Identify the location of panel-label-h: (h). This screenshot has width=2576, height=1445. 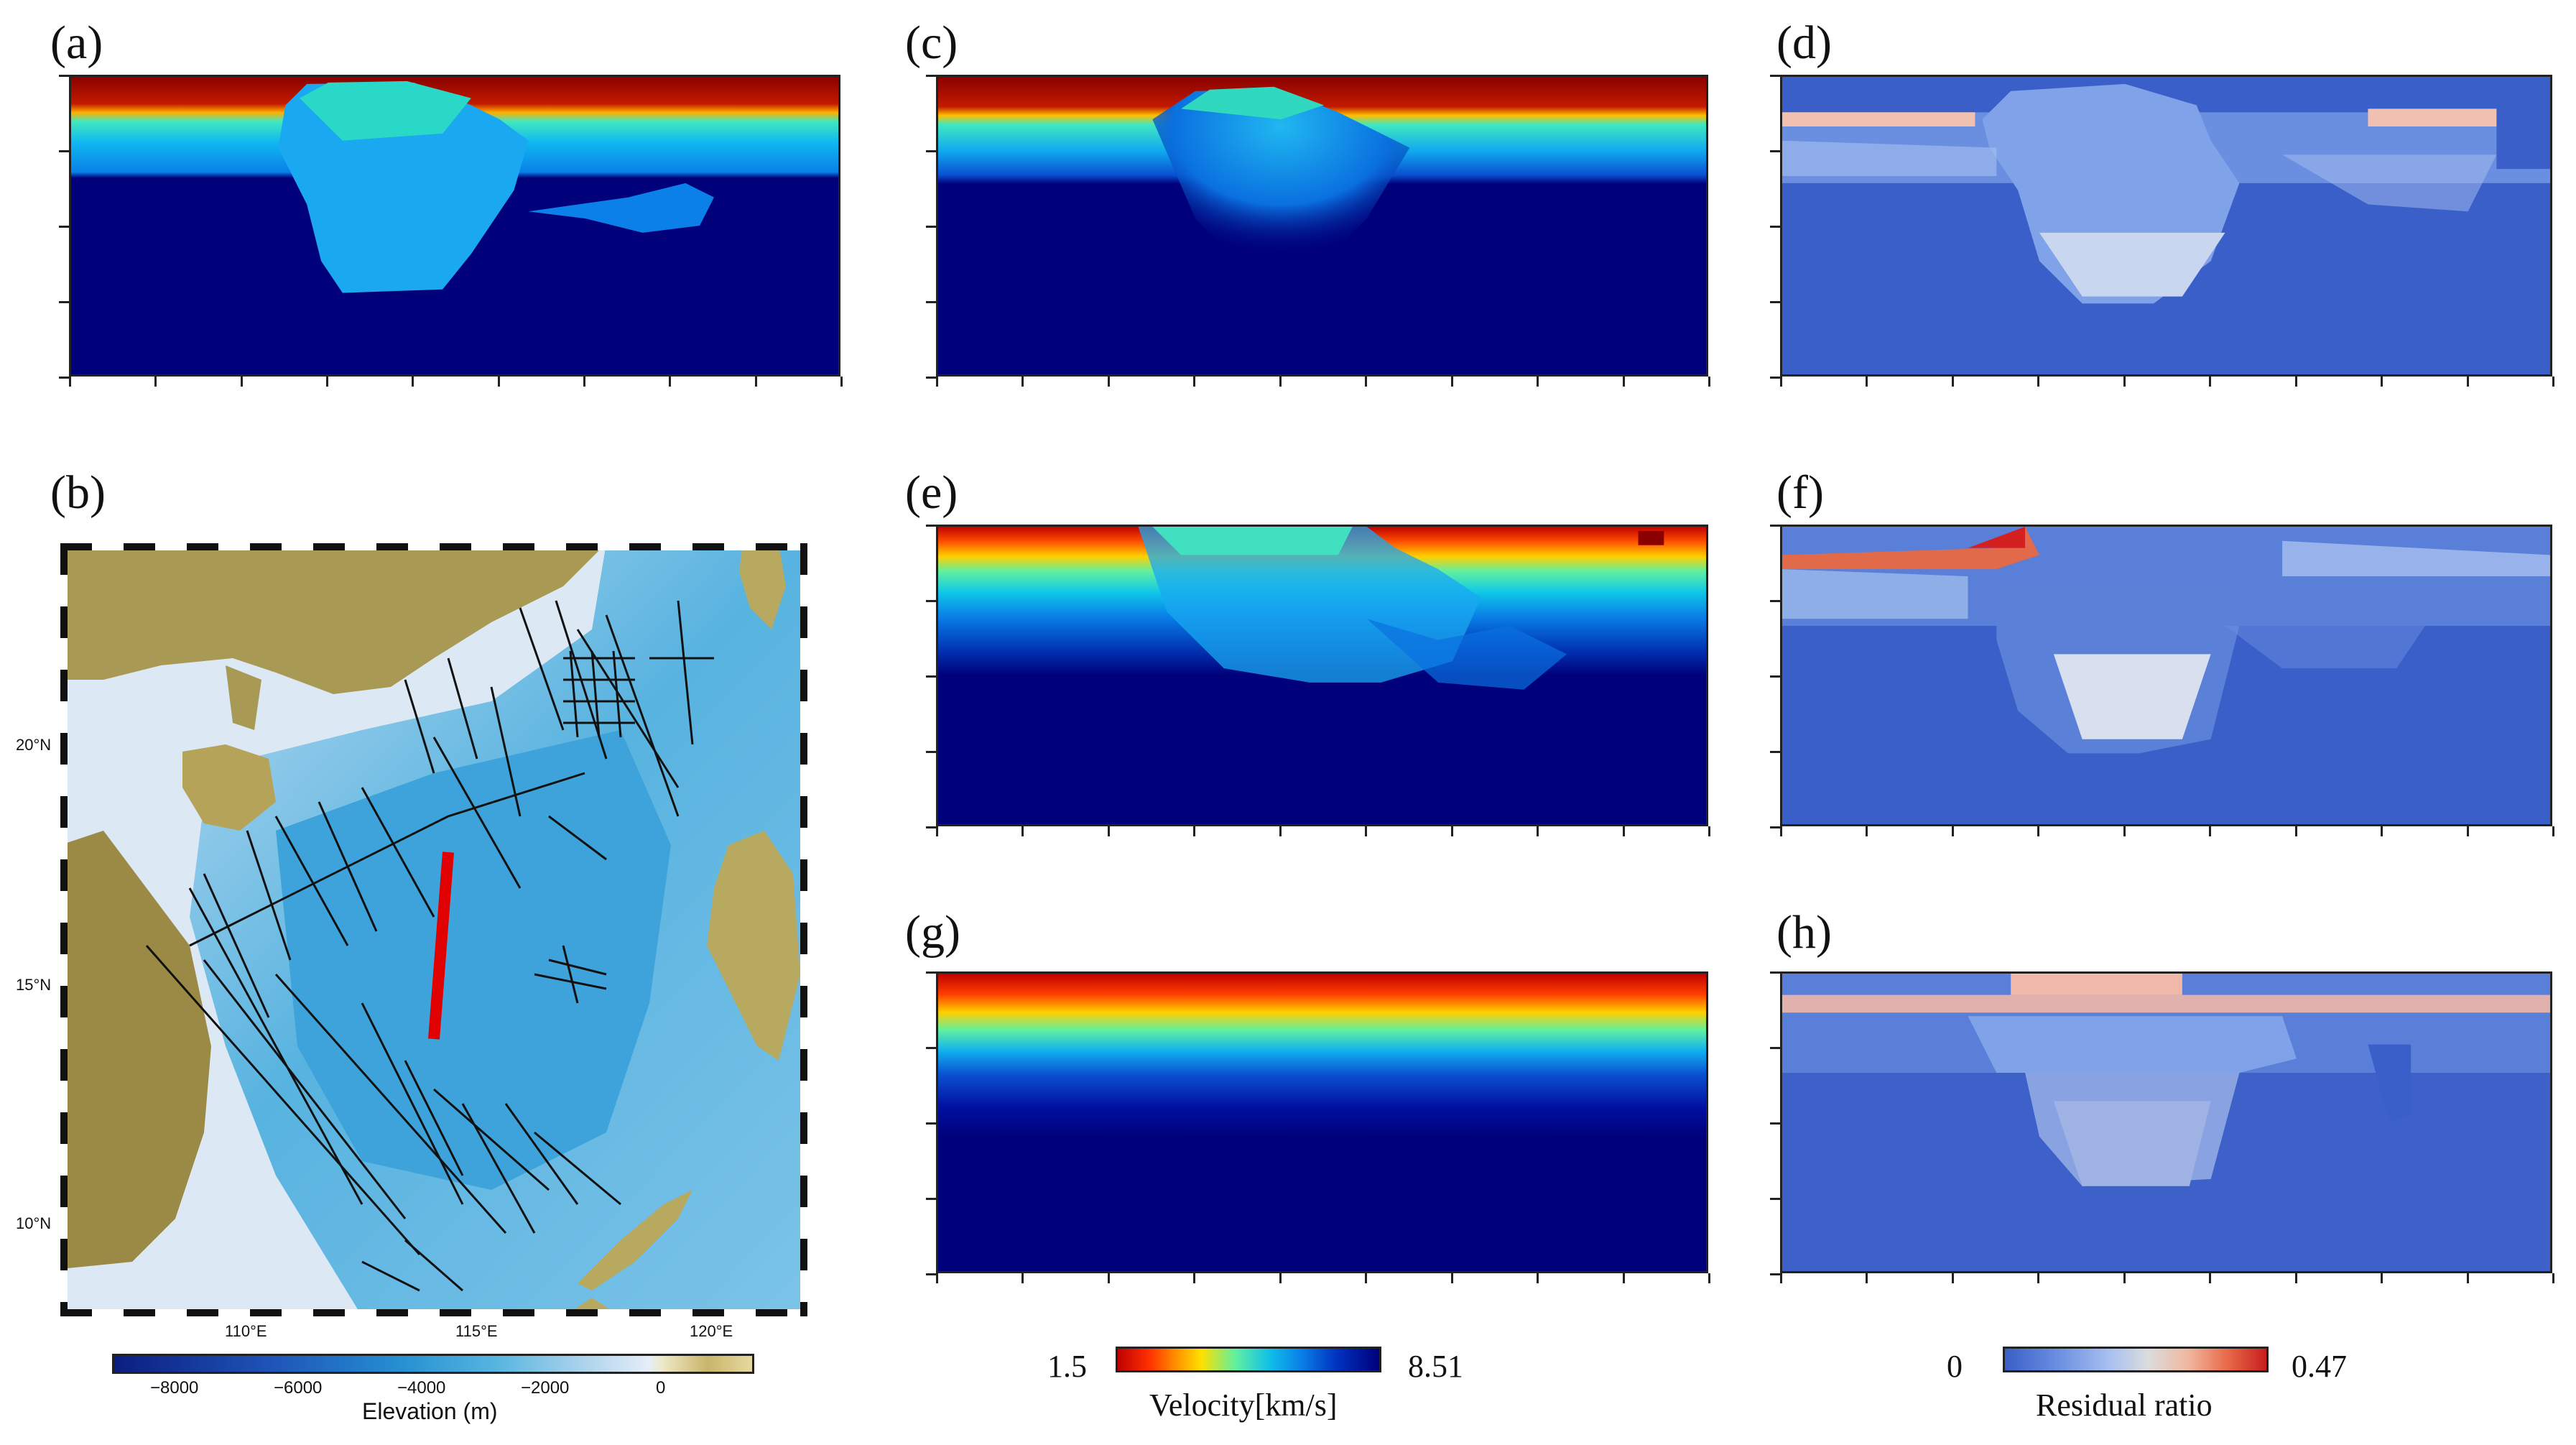
(1804, 932).